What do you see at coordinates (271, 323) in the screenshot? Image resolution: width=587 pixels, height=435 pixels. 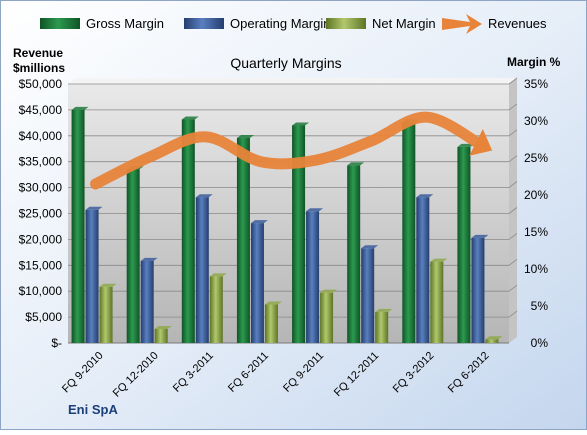 I see `bar-net-margin-fq-6-2011` at bounding box center [271, 323].